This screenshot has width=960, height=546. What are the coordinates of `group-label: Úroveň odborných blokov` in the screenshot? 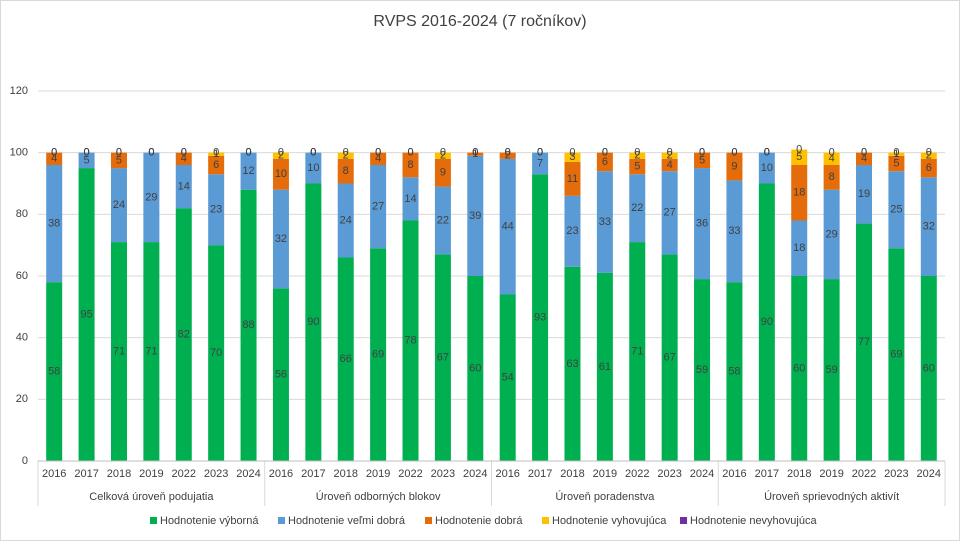 It's located at (378, 496).